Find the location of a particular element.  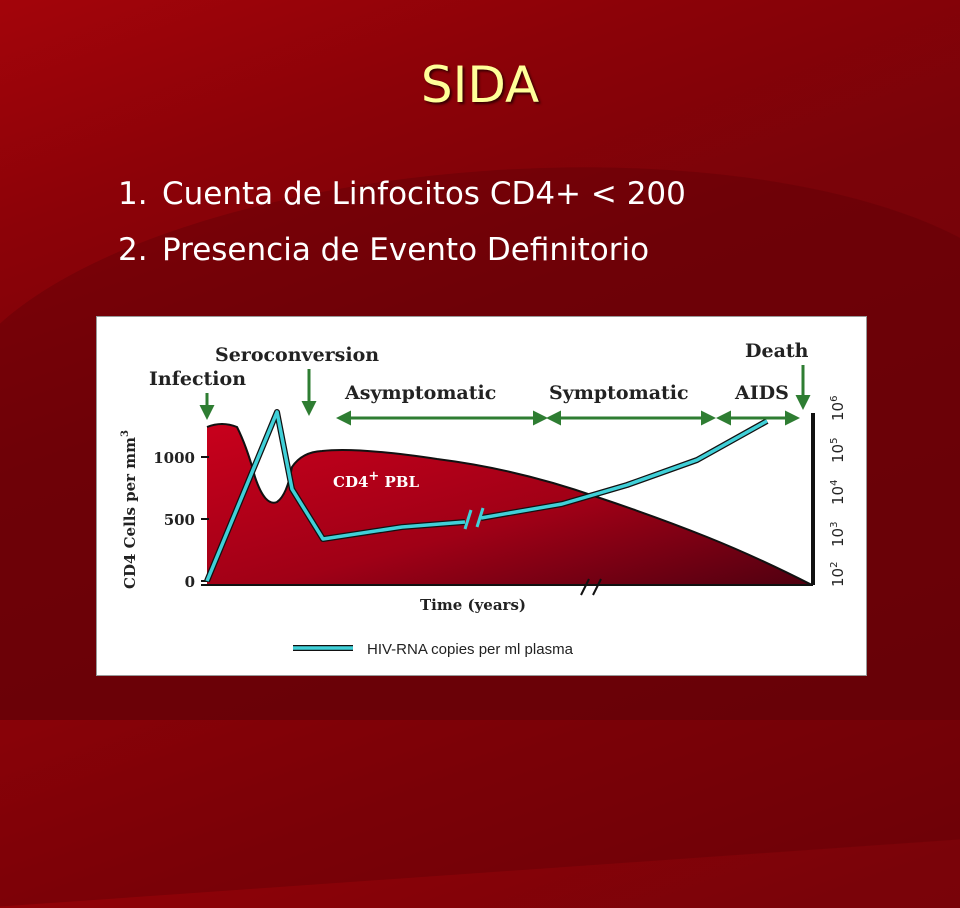

slide-title: SIDA is located at coordinates (480, 85).